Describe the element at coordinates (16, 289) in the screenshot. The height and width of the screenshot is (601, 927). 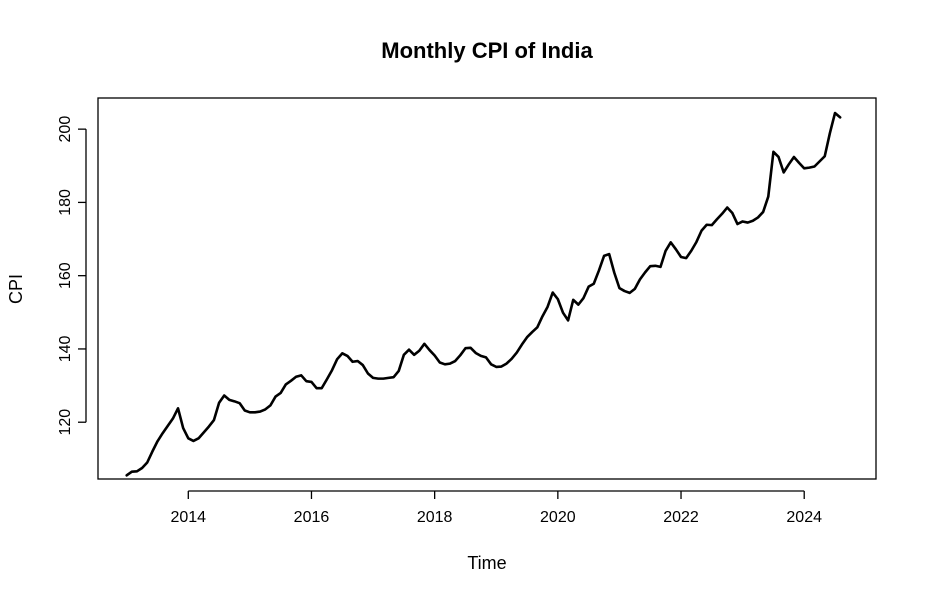
I see `y-axis-label: CPI` at that location.